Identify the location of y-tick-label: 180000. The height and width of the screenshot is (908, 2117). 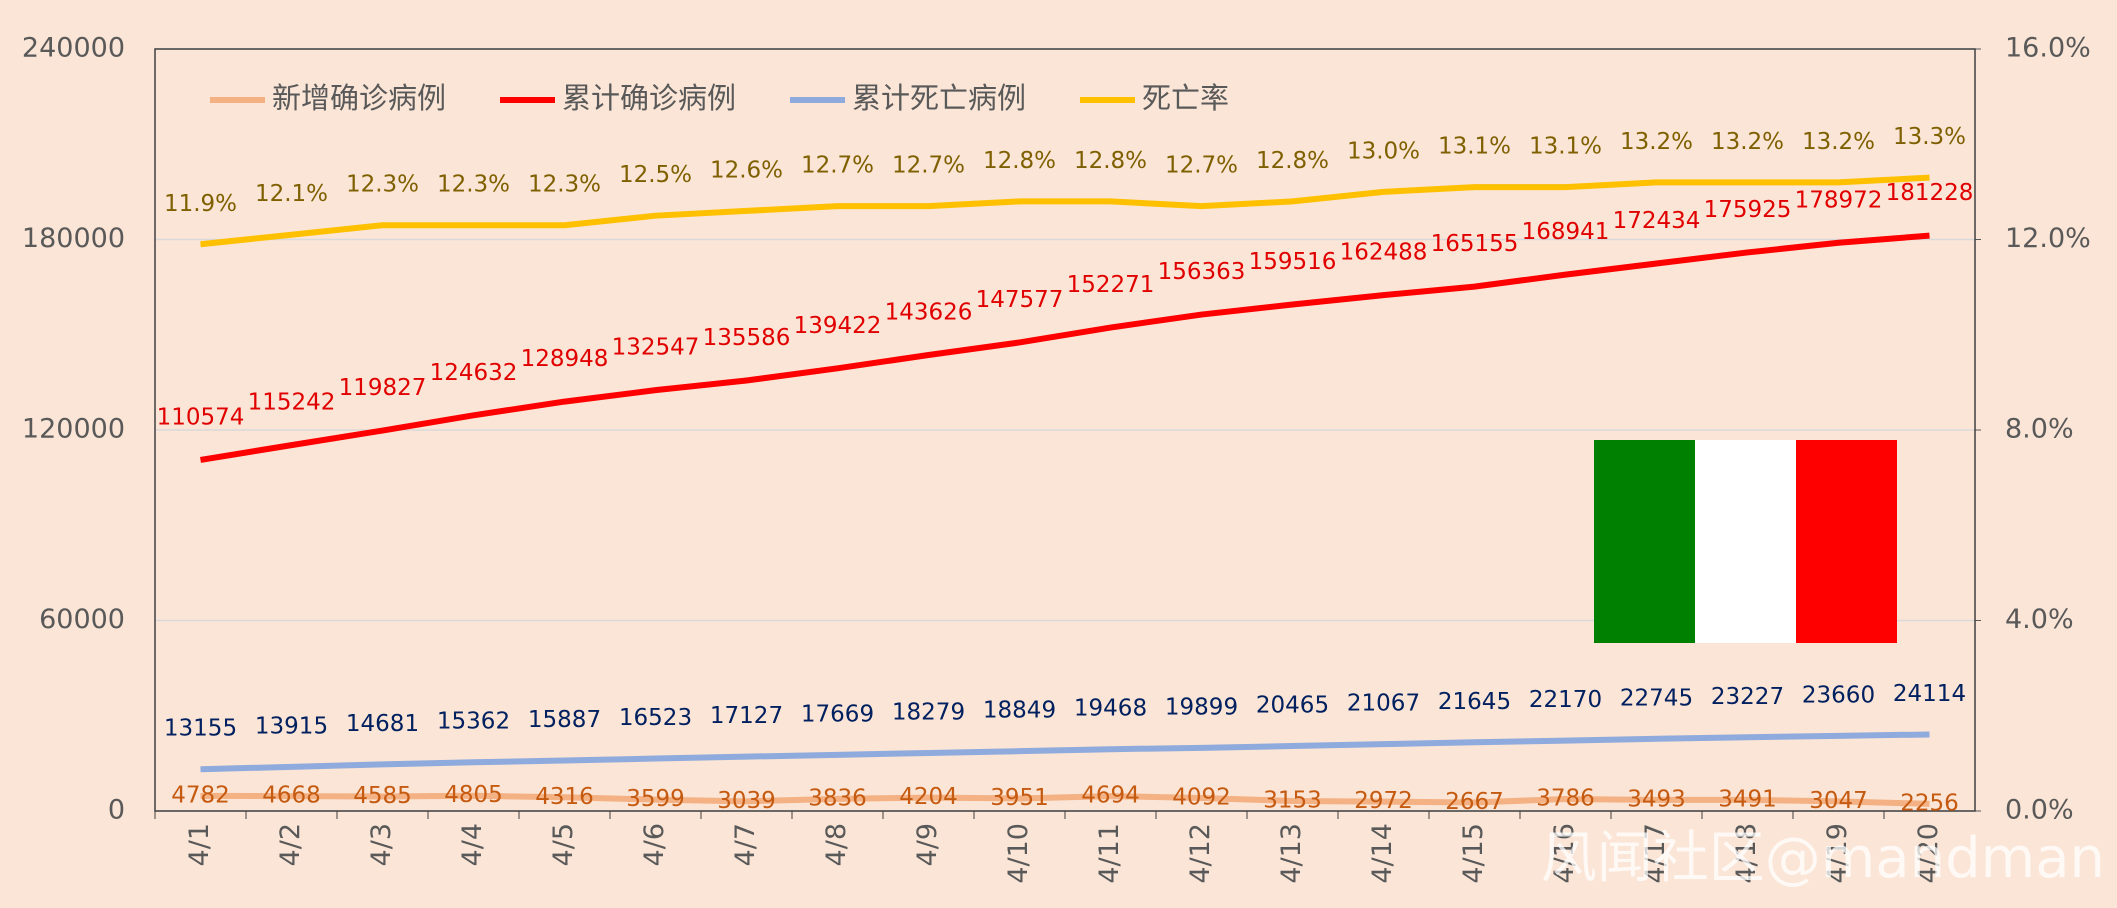
(73, 238).